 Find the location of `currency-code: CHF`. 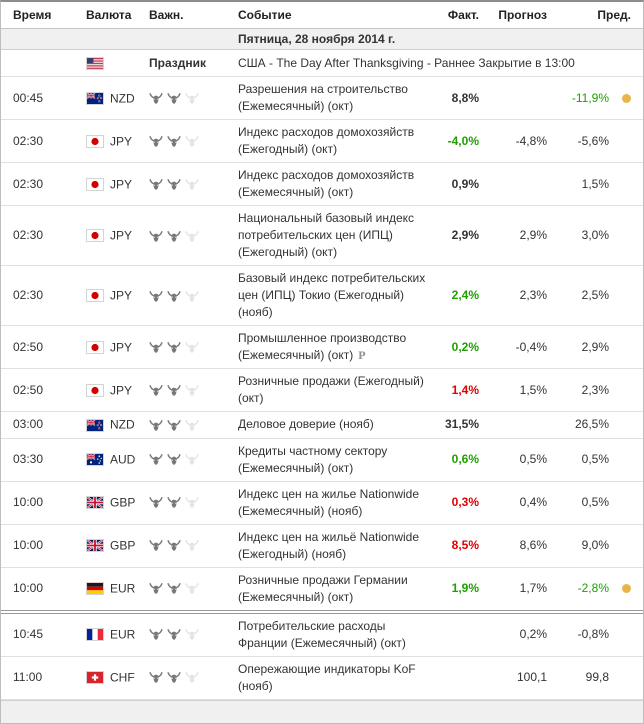

currency-code: CHF is located at coordinates (122, 677).